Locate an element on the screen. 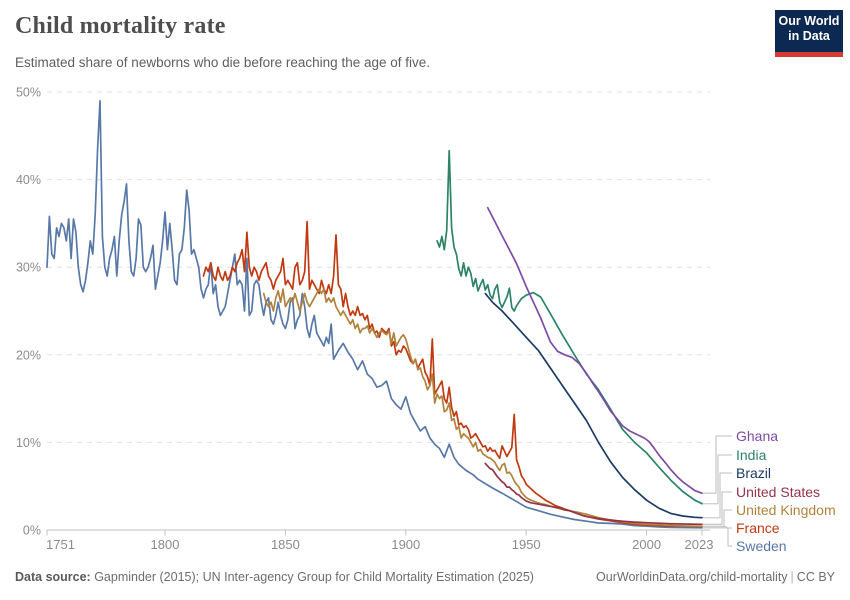 The image size is (850, 600). x-tick-label: 2023 is located at coordinates (699, 544).